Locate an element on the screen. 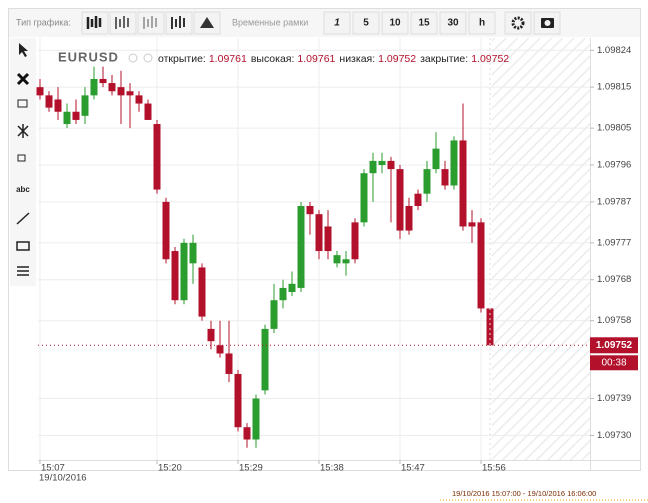 The height and width of the screenshot is (503, 648). chart-type-buttons is located at coordinates (151, 23).